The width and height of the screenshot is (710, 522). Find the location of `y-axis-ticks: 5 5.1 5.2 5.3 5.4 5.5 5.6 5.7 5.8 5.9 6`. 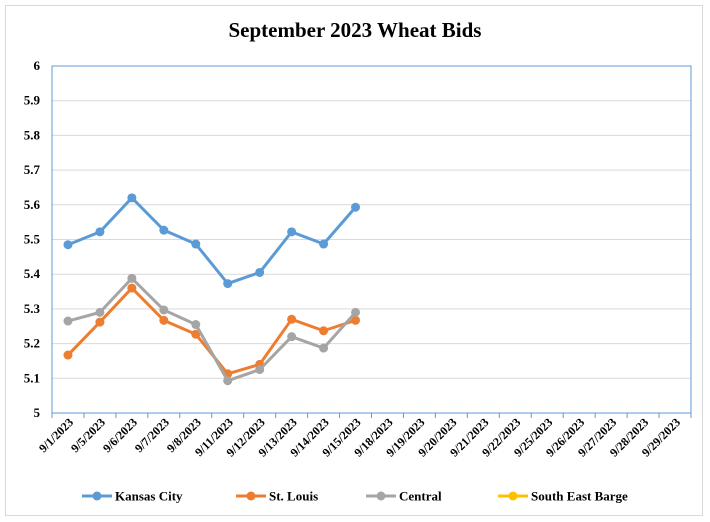

y-axis-ticks: 5 5.1 5.2 5.3 5.4 5.5 5.6 5.7 5.8 5.9 6 is located at coordinates (32, 239).